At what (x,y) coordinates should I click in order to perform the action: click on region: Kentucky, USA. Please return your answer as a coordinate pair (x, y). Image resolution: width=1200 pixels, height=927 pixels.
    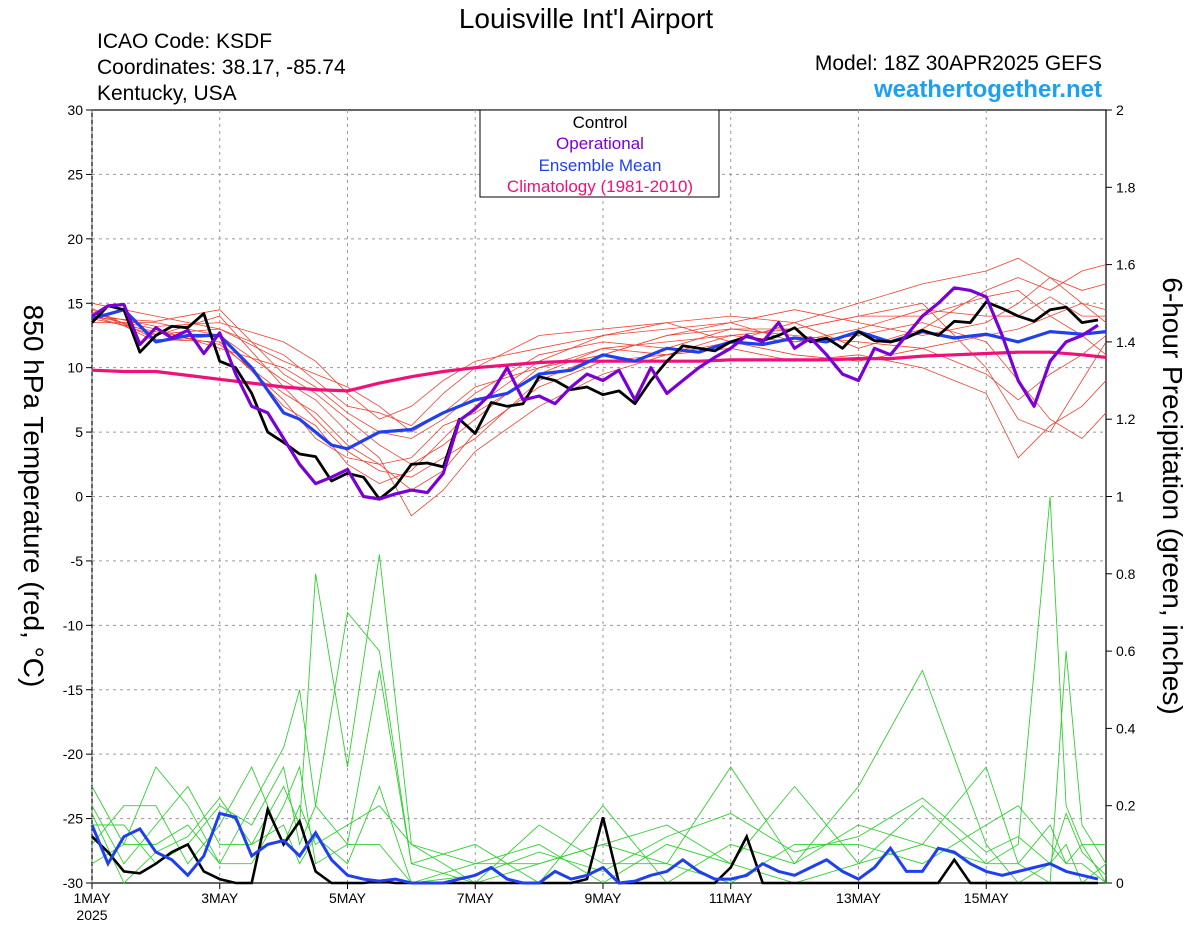
    Looking at the image, I should click on (167, 93).